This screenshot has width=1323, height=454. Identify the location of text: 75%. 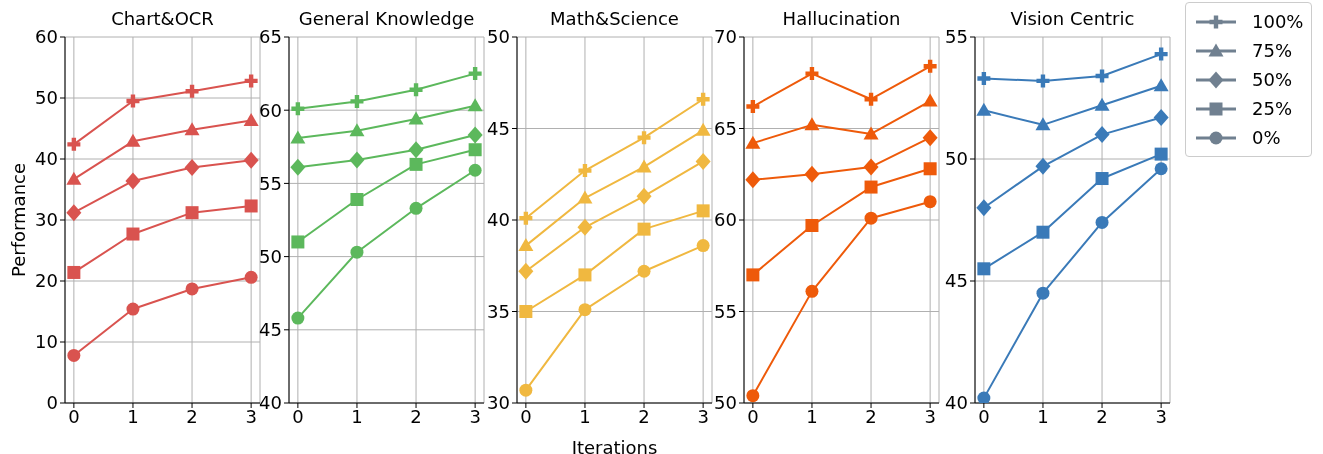
(1272, 50).